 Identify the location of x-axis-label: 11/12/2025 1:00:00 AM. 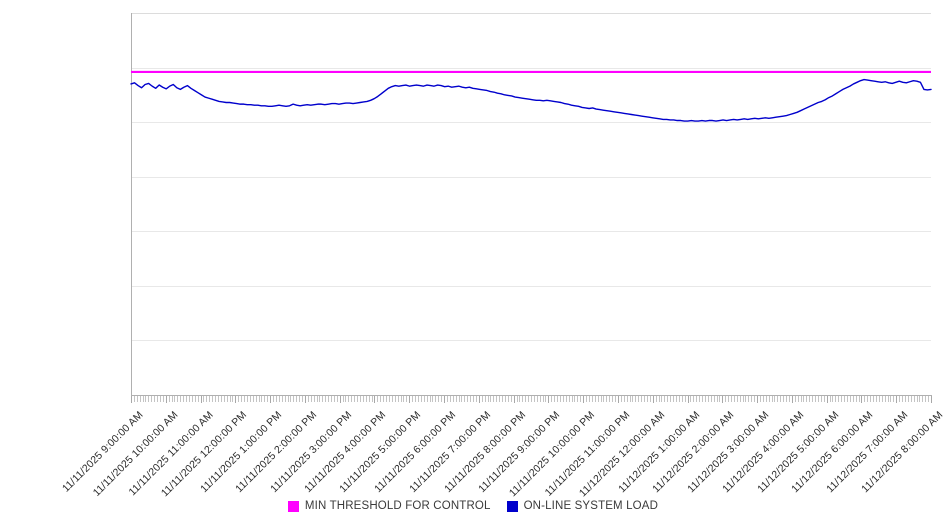
(658, 452).